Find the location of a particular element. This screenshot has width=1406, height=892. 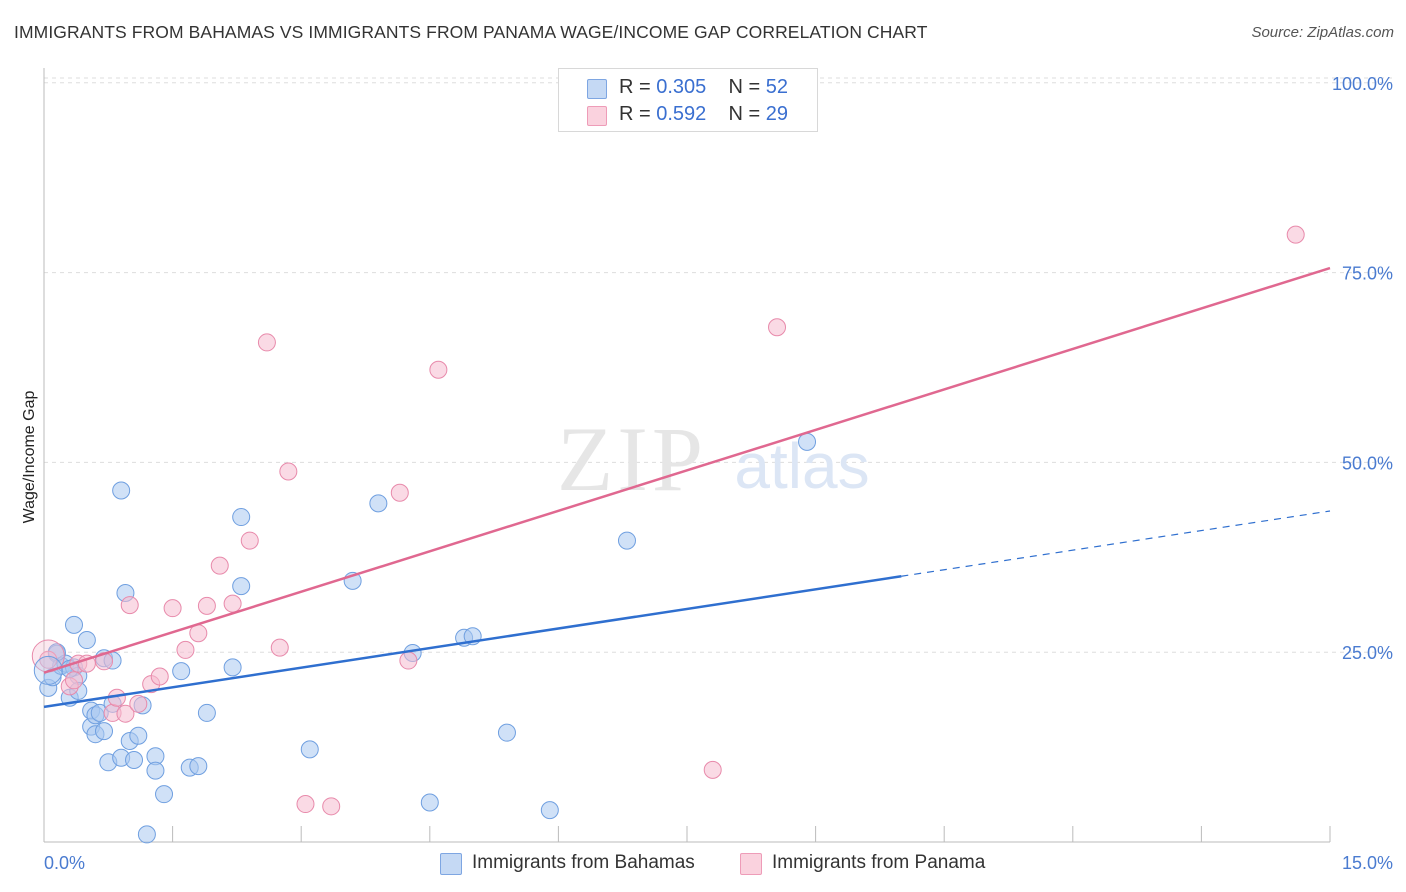

y-tick-label-75: 75.0% is located at coordinates (1367, 274).